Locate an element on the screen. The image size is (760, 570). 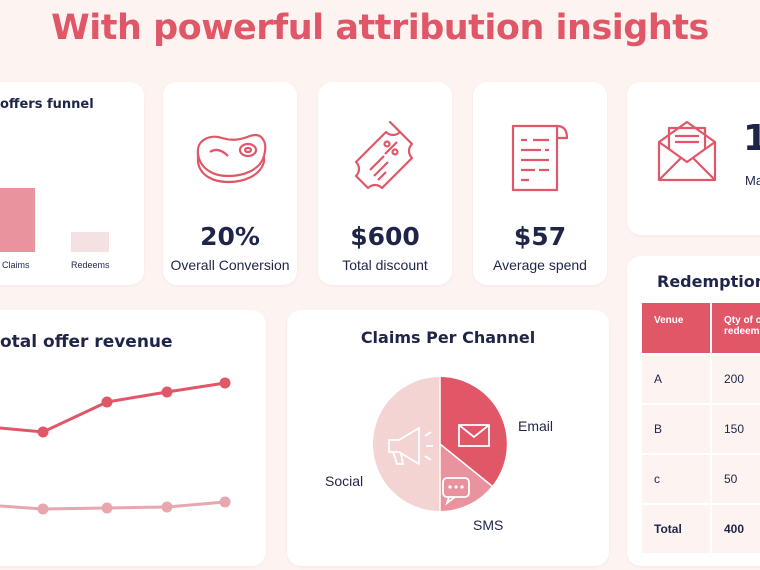
stat-card-discount: $600 Total discount is located at coordinates (385, 183).